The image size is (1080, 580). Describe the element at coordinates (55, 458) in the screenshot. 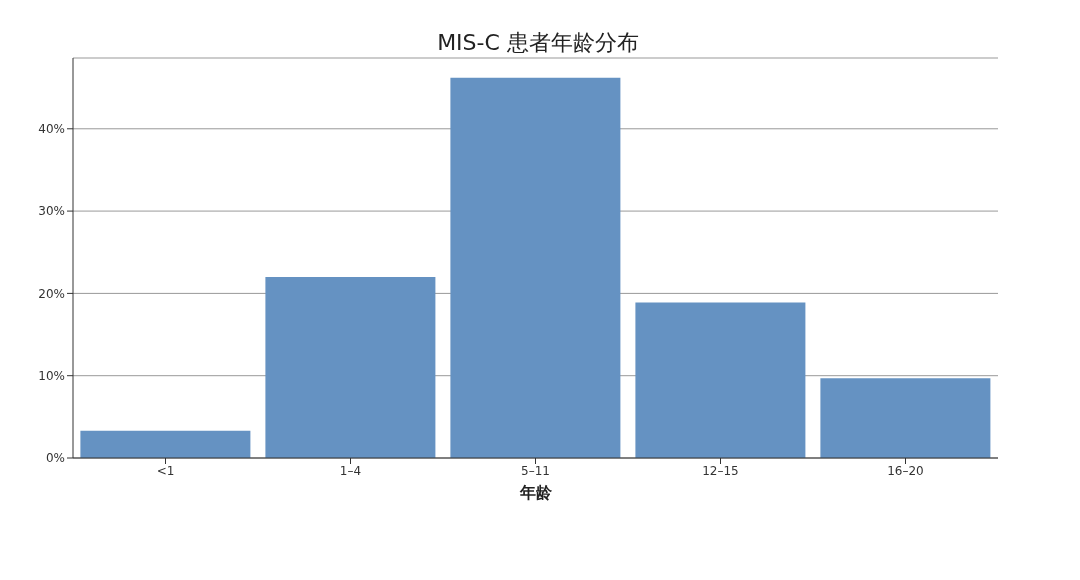

I see `y-tick-label: 0%` at that location.